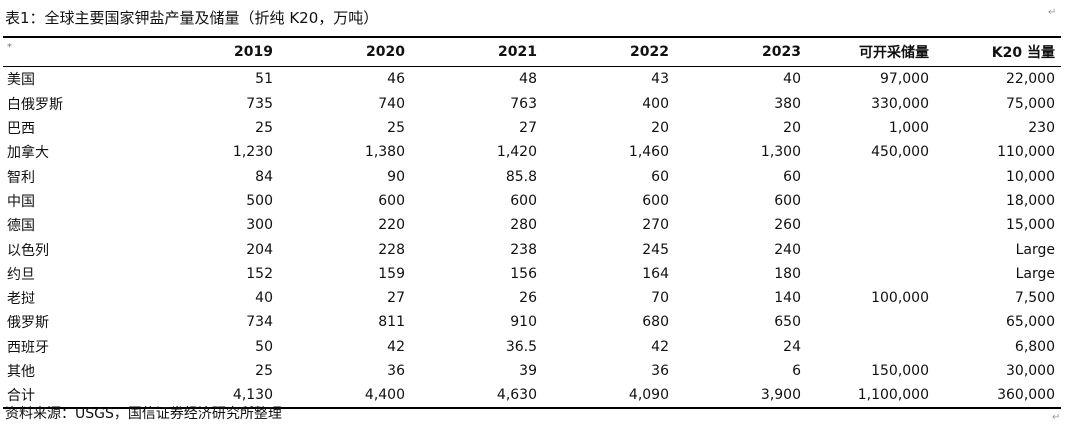 The height and width of the screenshot is (431, 1070). I want to click on table-cell: 245, so click(655, 249).